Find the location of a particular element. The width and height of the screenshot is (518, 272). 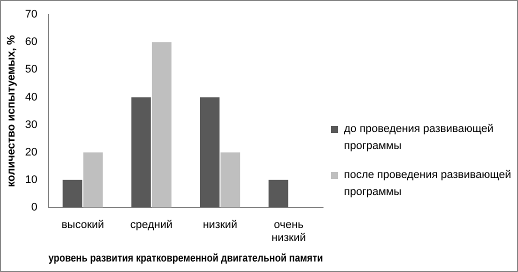

y-tick-label: 10 is located at coordinates (31, 180).